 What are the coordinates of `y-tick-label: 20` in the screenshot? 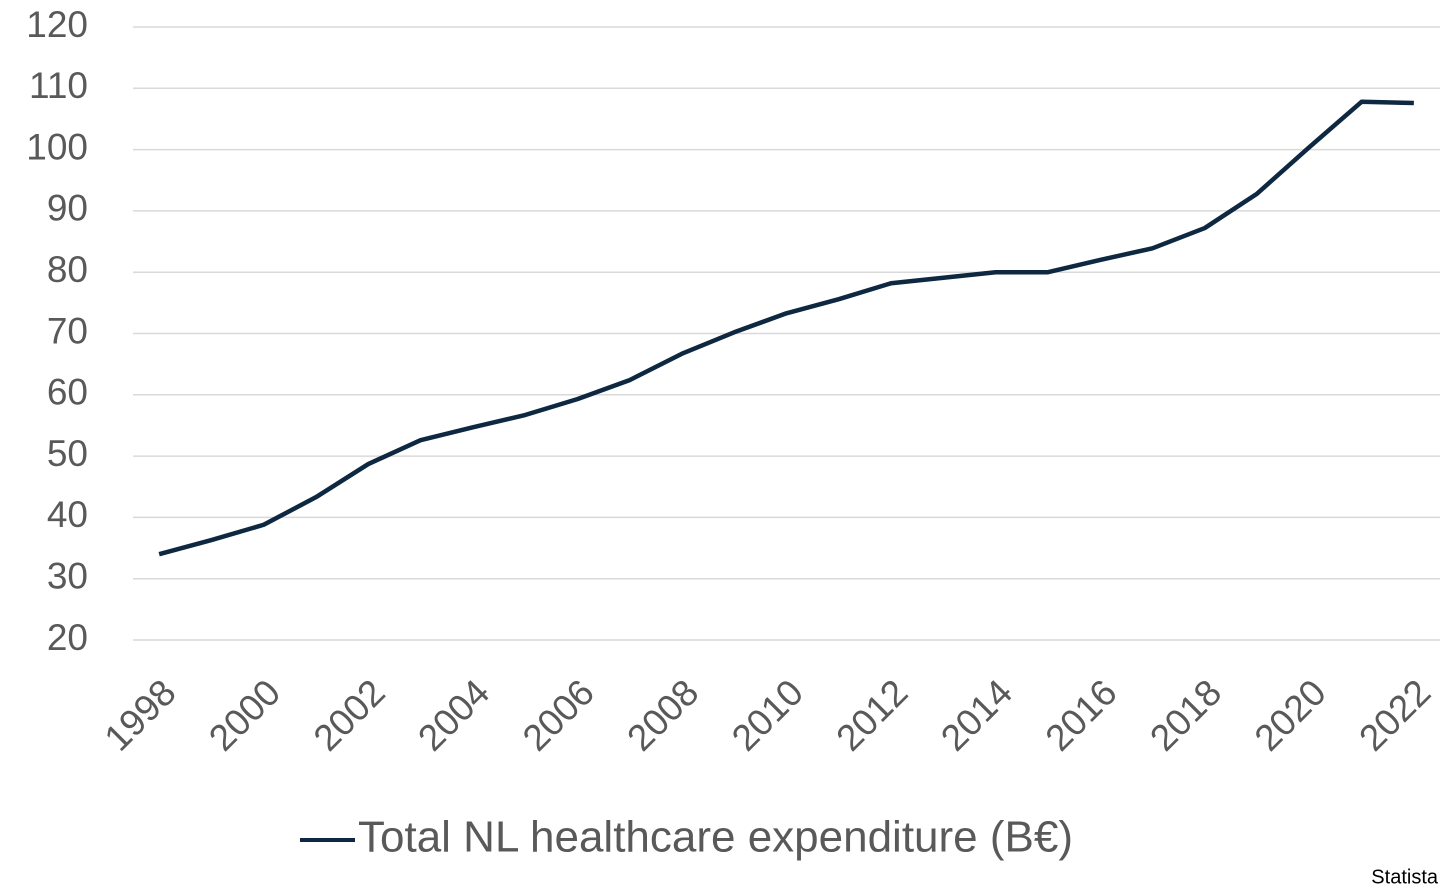 It's located at (67, 637).